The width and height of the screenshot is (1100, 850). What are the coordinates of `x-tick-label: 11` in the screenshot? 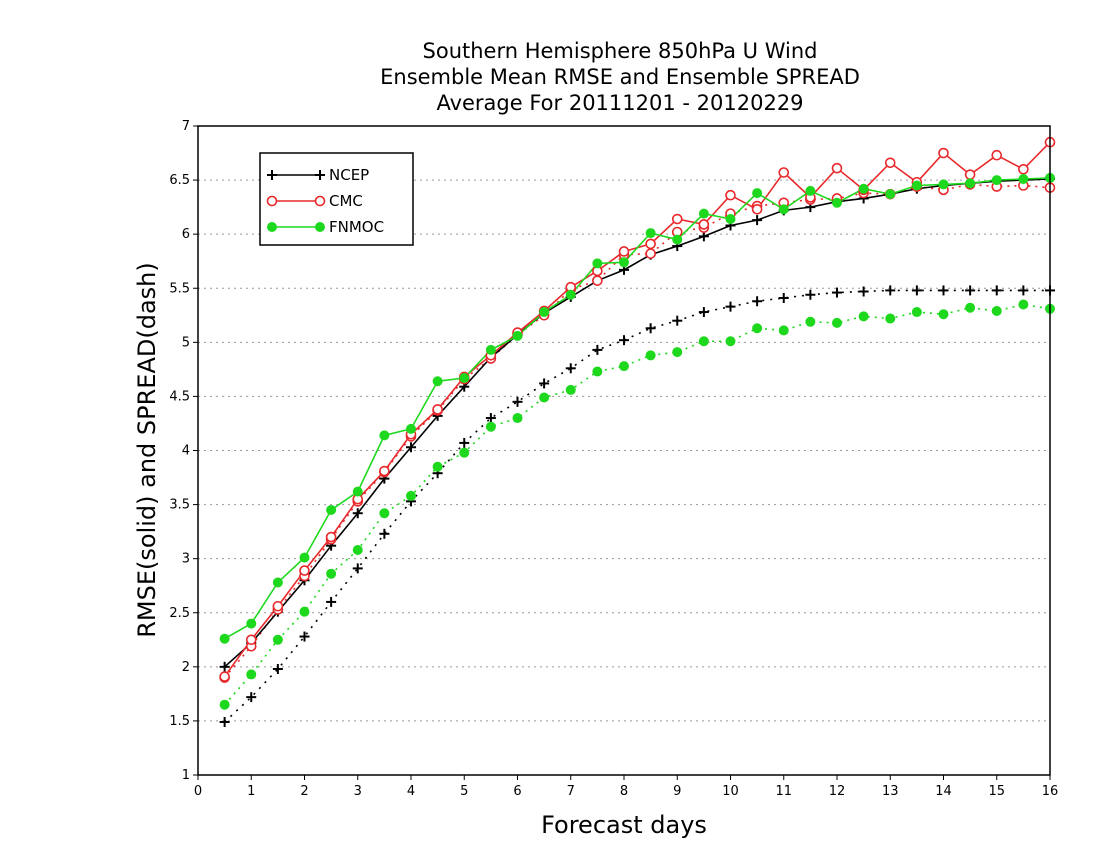 It's located at (783, 791).